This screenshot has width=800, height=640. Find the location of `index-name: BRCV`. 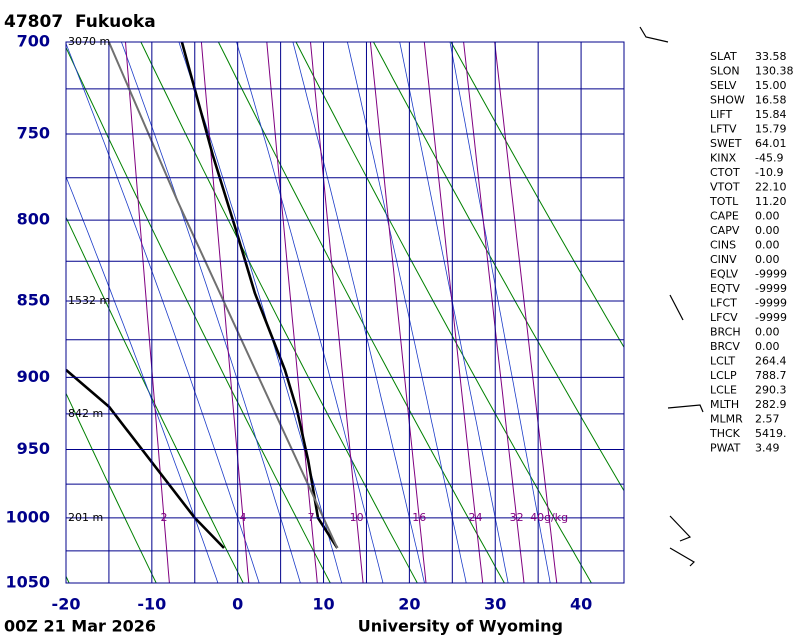

index-name: BRCV is located at coordinates (725, 346).